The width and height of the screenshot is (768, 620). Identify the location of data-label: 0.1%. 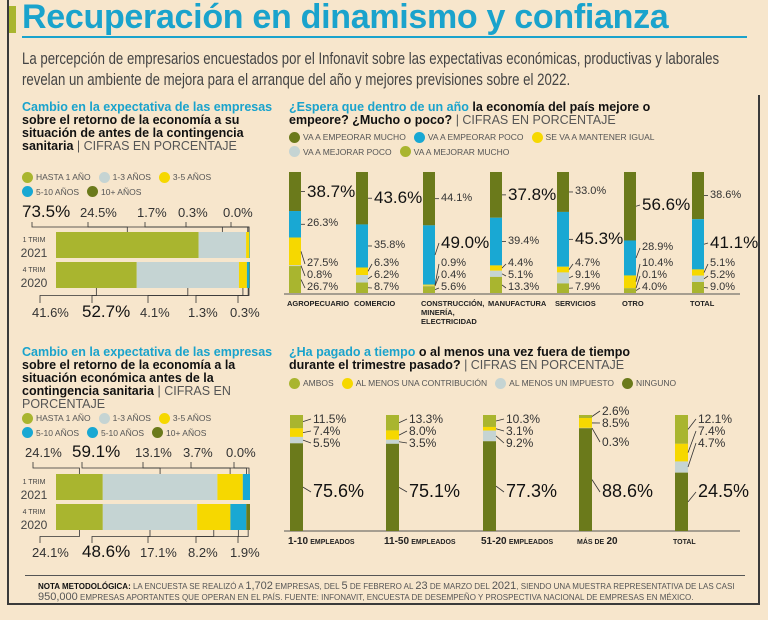
(655, 275).